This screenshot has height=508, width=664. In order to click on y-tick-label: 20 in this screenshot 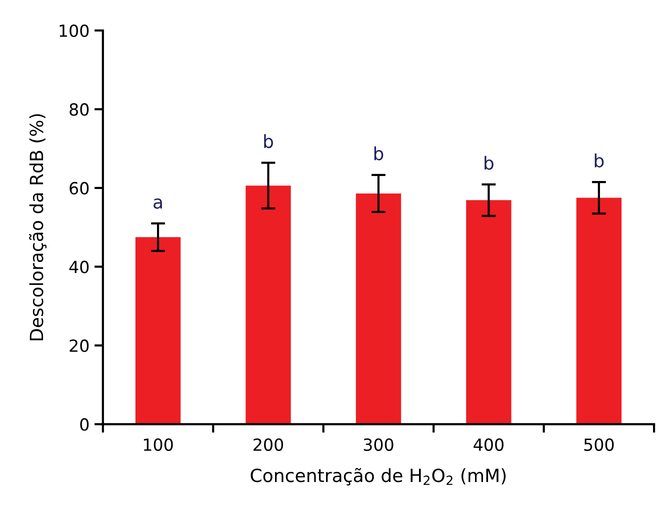, I will do `click(79, 345)`.